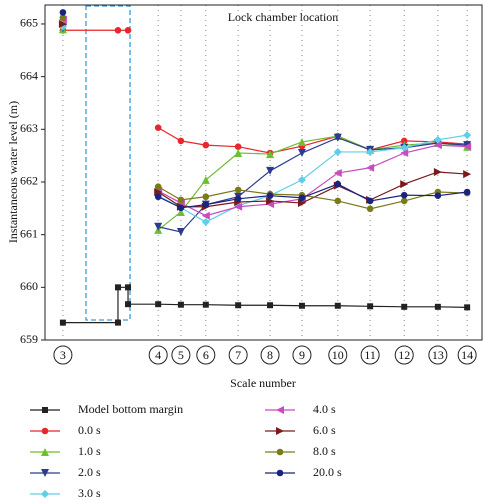 This screenshot has width=483, height=500. I want to click on y-tick-label: 664, so click(29, 75).